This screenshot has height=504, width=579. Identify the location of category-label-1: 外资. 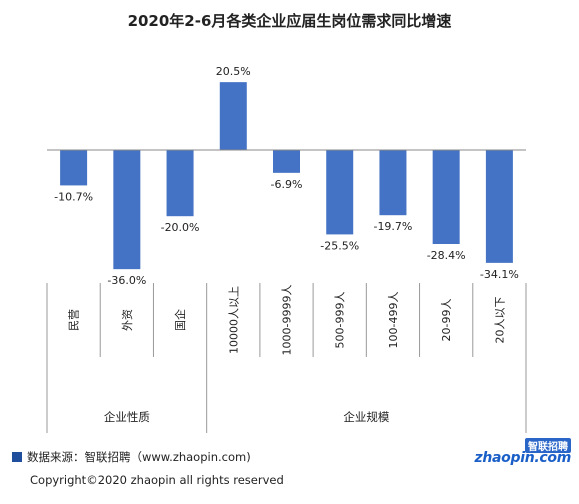
(127, 320).